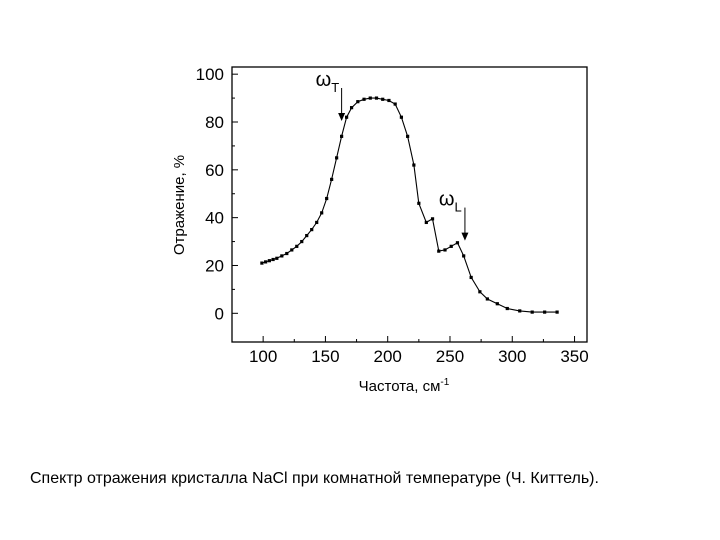 The width and height of the screenshot is (720, 540). I want to click on x-tick-label: 250, so click(450, 356).